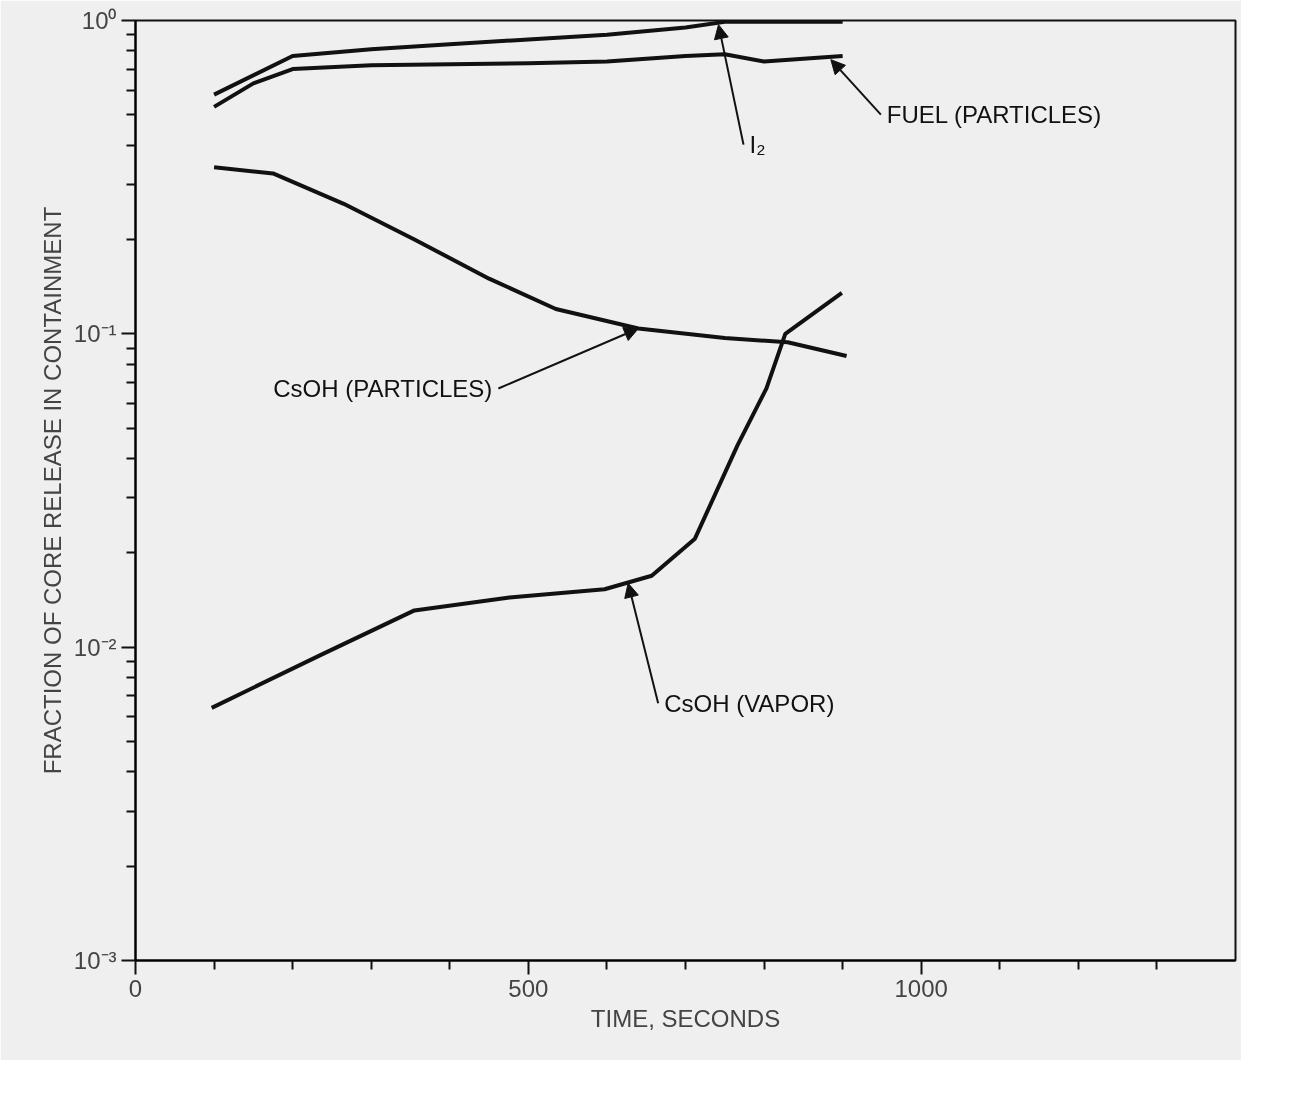 This screenshot has width=1297, height=1117. What do you see at coordinates (95, 334) in the screenshot?
I see `y-tick-label: 10⁻¹` at bounding box center [95, 334].